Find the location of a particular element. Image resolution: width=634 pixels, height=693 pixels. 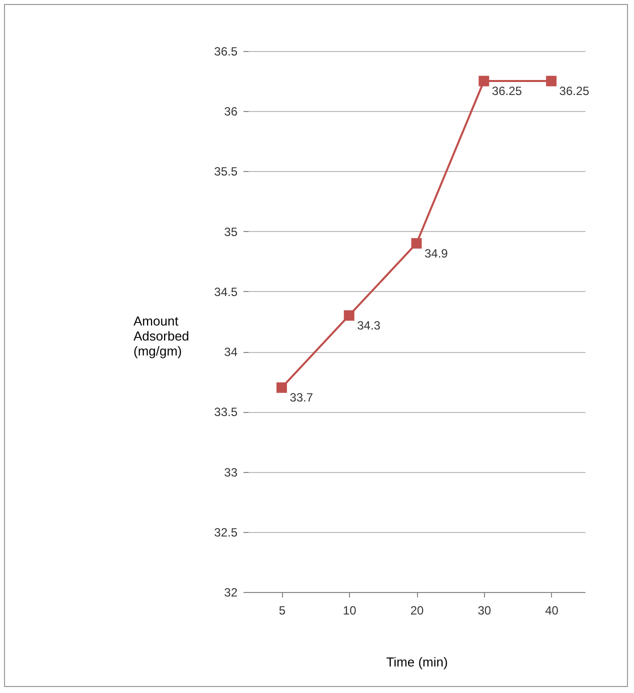

x-tick-label: 5 is located at coordinates (282, 611).